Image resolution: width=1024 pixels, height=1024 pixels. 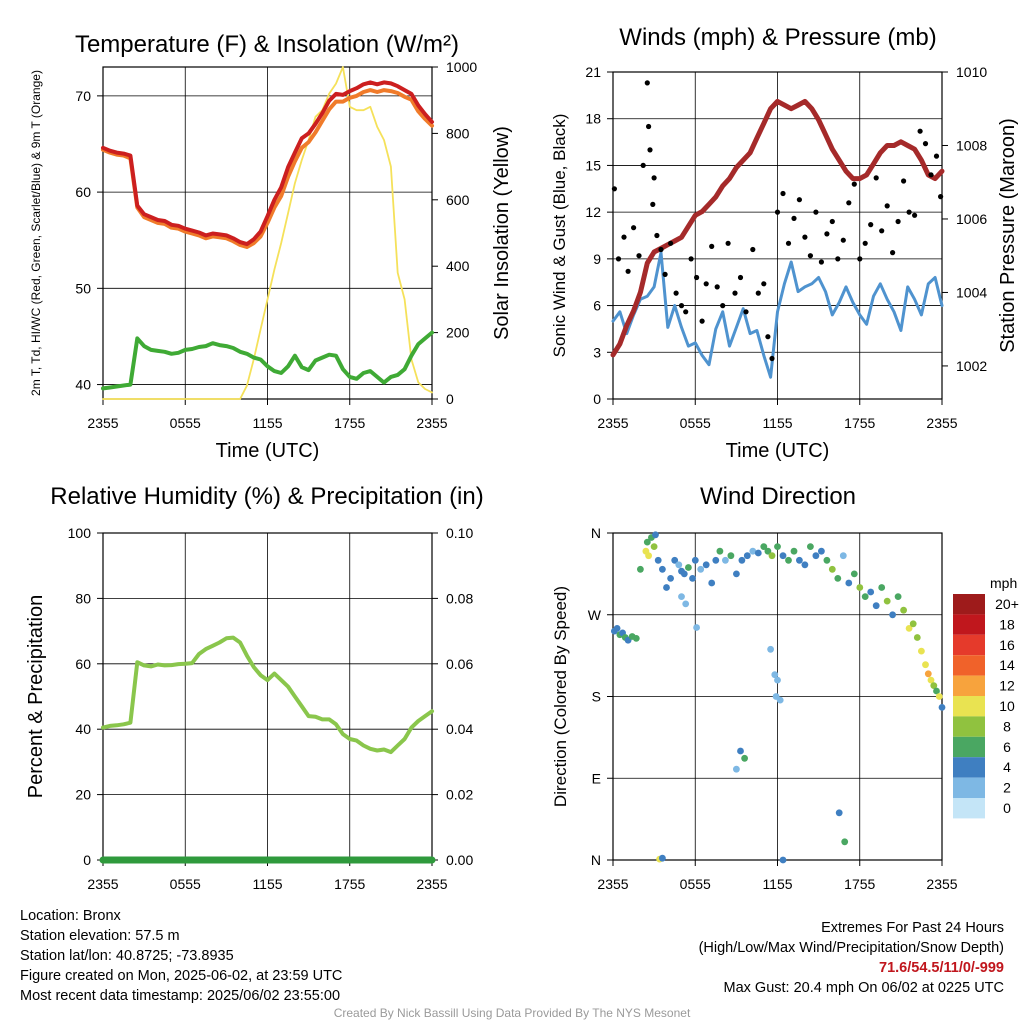 What do you see at coordinates (459, 795) in the screenshot?
I see `ytick-label-right: 0.02` at bounding box center [459, 795].